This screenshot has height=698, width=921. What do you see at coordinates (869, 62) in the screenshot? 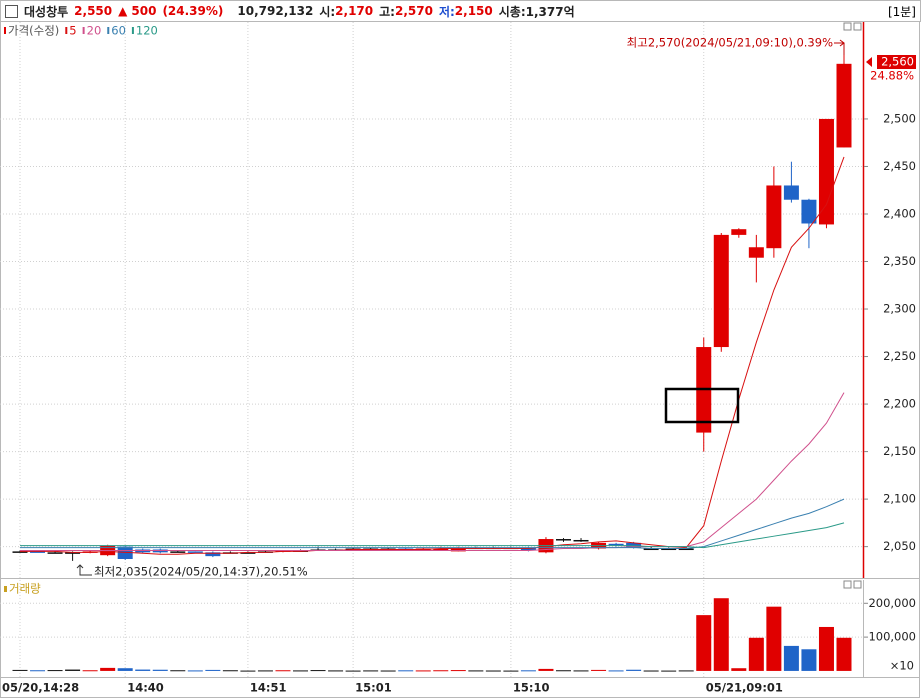
I see `last-marker` at bounding box center [869, 62].